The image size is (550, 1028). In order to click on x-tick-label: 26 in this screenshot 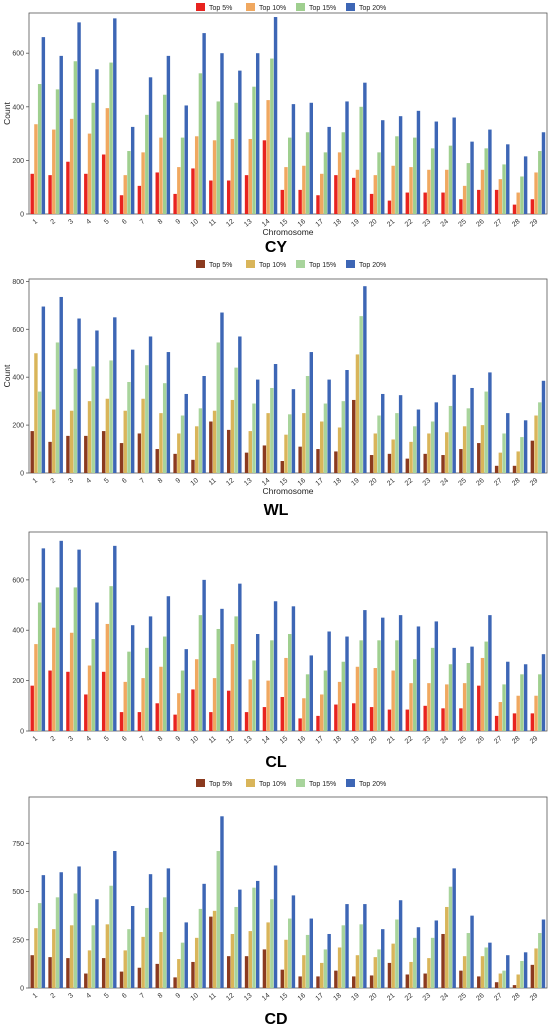, I will do `click(480, 740)`.